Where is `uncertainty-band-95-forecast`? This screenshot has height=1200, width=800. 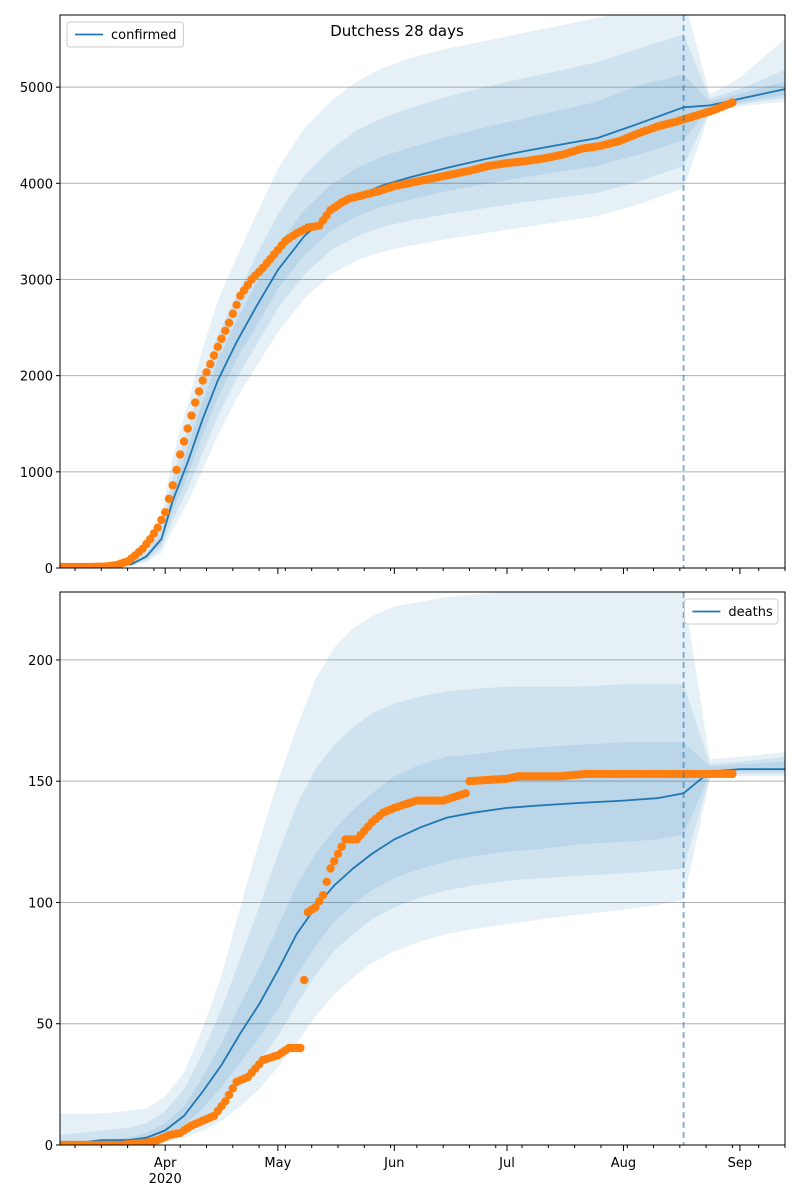 uncertainty-band-95-forecast is located at coordinates (734, 746).